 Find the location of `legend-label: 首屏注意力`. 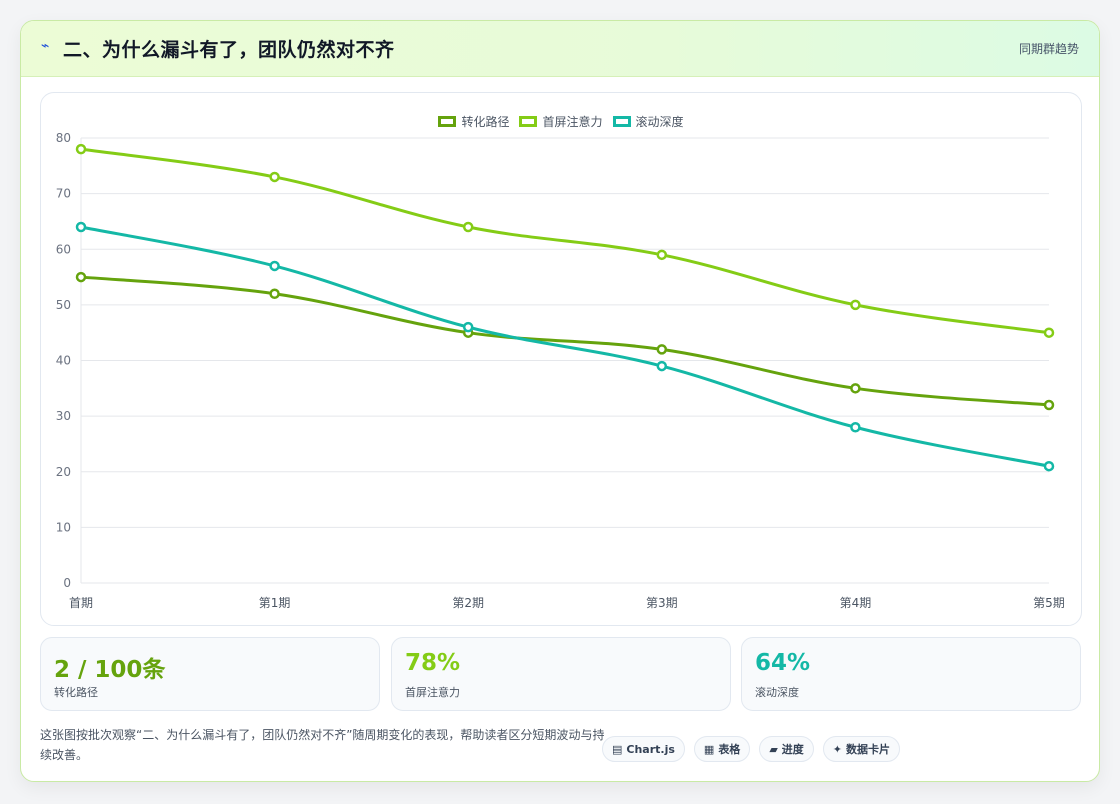

legend-label: 首屏注意力 is located at coordinates (572, 122).